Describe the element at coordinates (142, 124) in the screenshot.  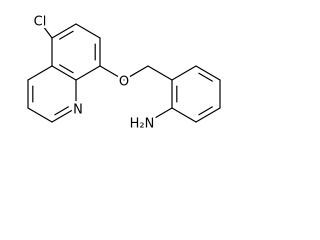
I see `amine-label: H₂N` at that location.